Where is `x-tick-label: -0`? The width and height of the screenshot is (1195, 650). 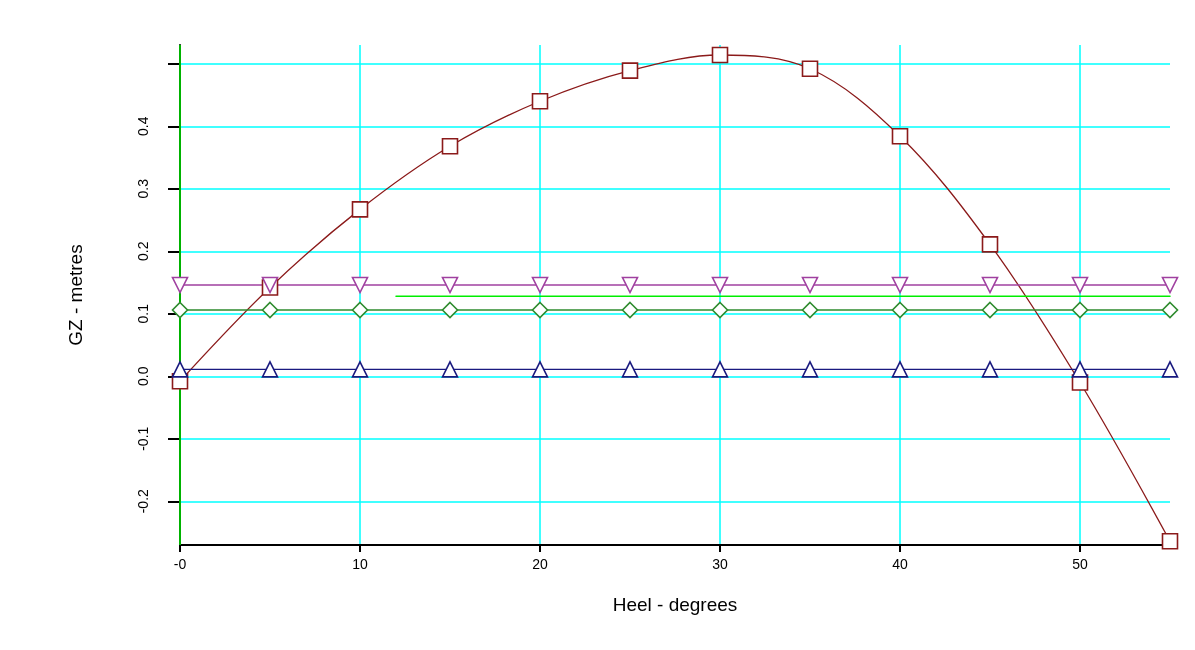
x-tick-label: -0 is located at coordinates (180, 564).